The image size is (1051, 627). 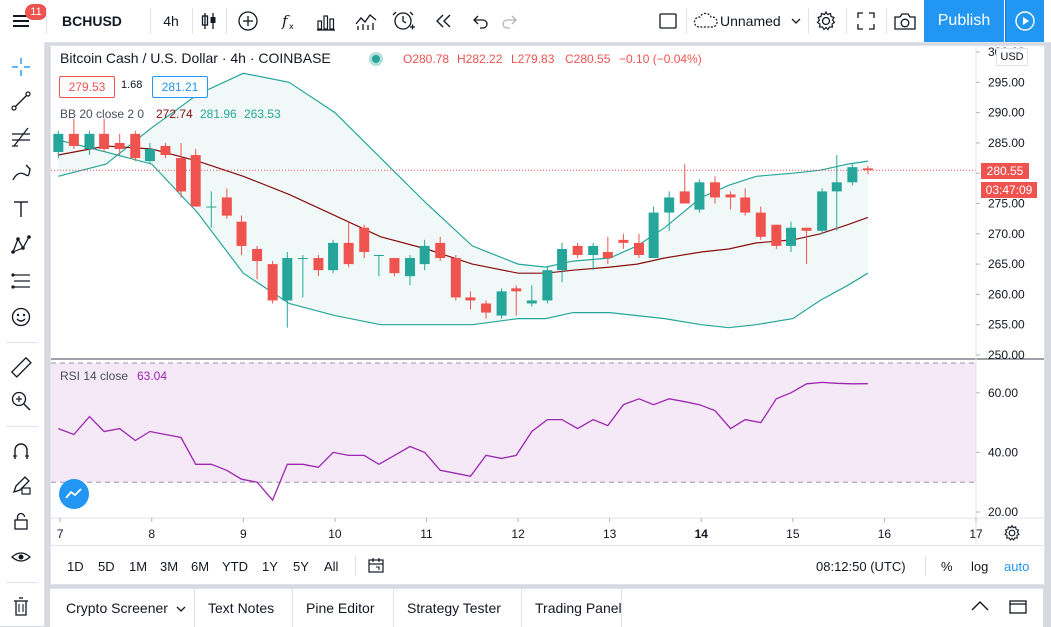 What do you see at coordinates (21, 245) in the screenshot?
I see `pattern-icon` at bounding box center [21, 245].